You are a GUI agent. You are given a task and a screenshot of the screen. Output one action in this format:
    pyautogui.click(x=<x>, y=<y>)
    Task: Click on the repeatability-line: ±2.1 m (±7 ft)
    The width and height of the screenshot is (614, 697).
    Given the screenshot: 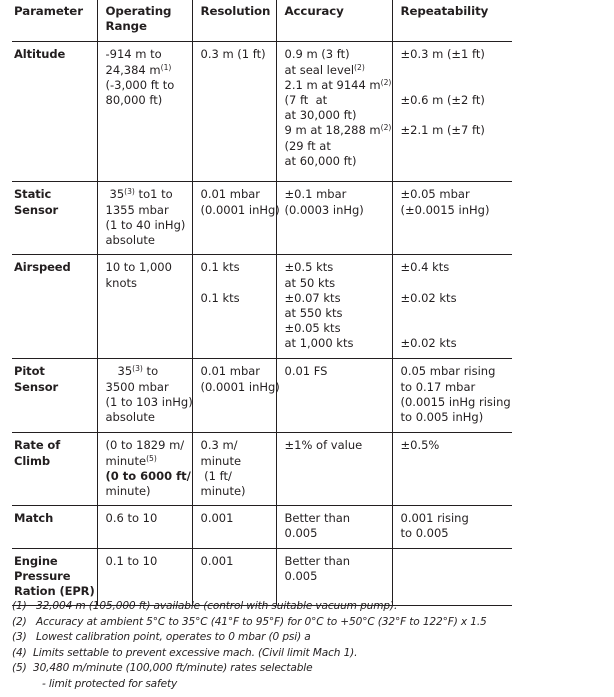 What is the action you would take?
    pyautogui.click(x=442, y=130)
    